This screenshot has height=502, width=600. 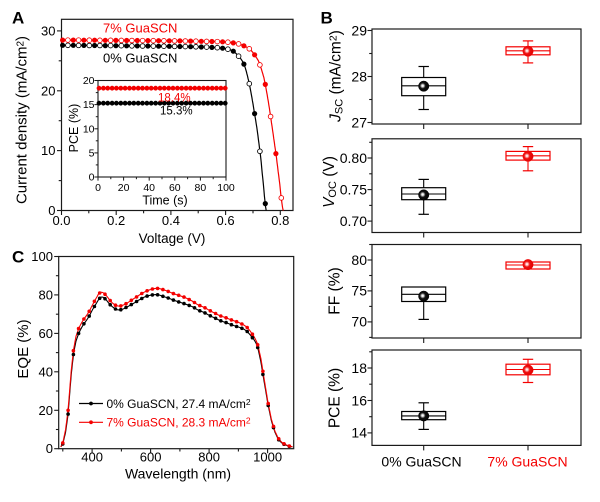 What do you see at coordinates (226, 220) in the screenshot?
I see `svg-text: 0.6` at bounding box center [226, 220].